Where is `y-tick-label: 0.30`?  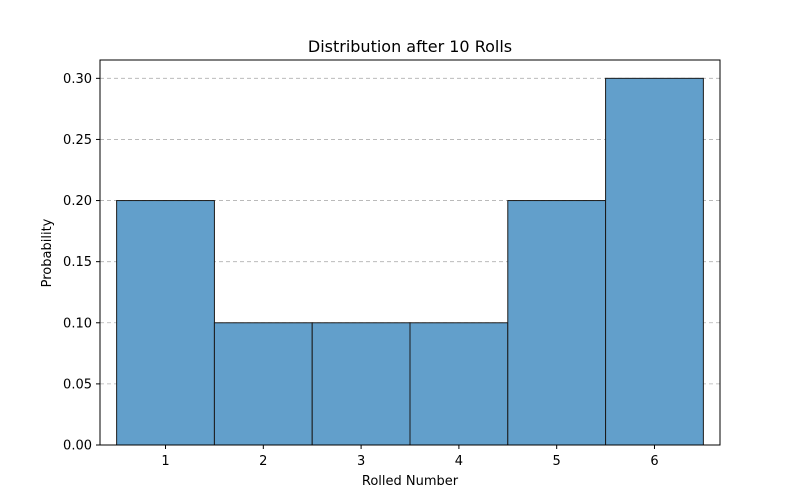
y-tick-label: 0.30 is located at coordinates (77, 79).